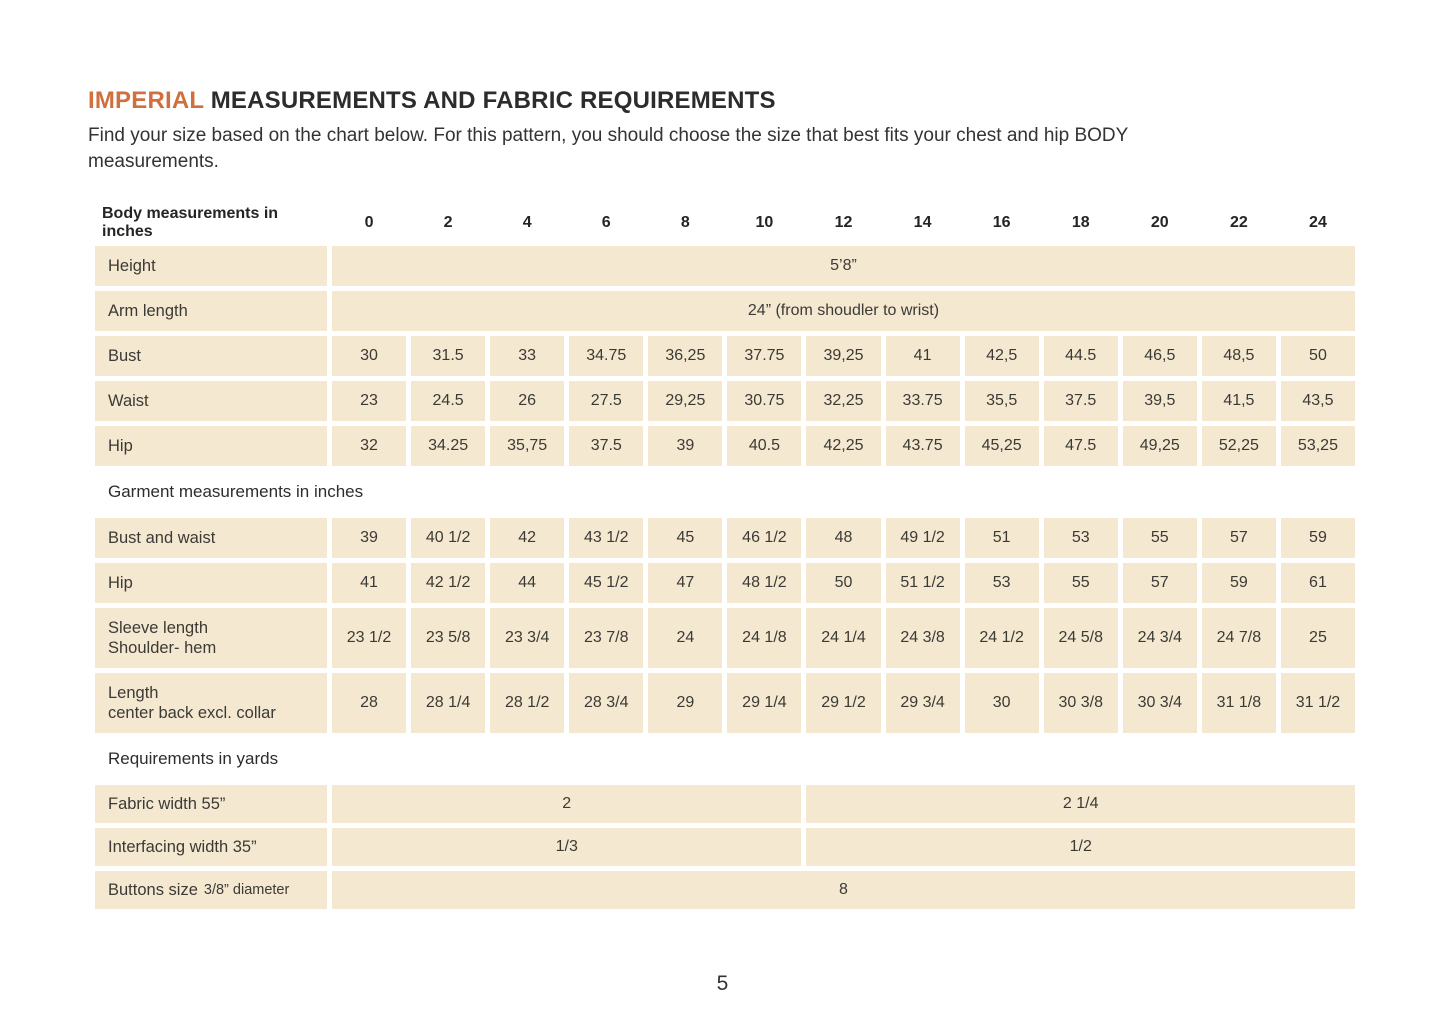 This screenshot has width=1445, height=1030. I want to click on value-cell: 41,5, so click(1238, 401).